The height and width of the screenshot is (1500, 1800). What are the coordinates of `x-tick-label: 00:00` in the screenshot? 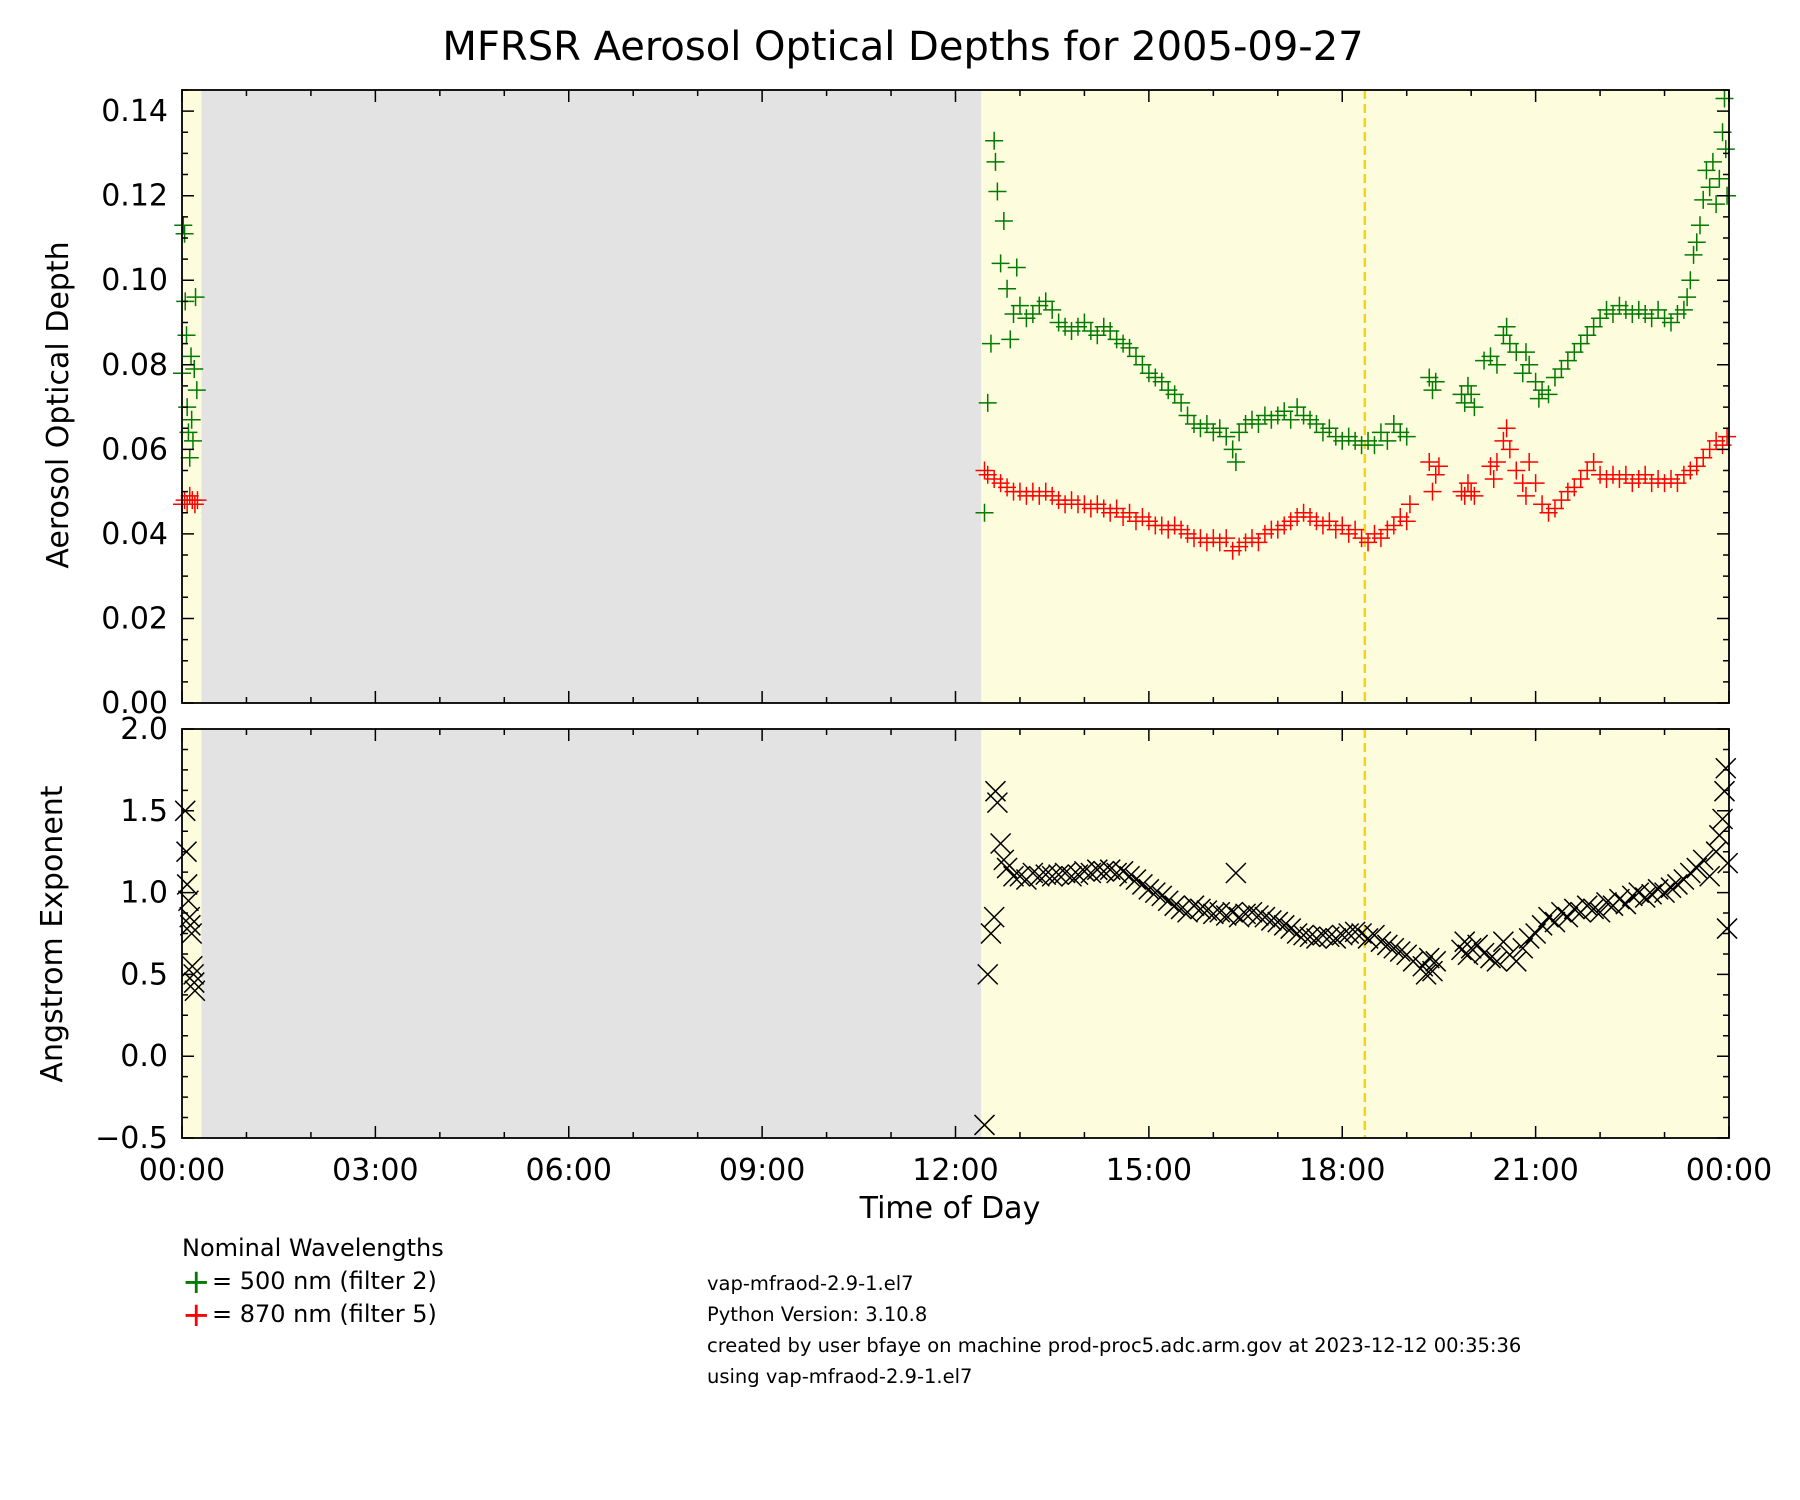 It's located at (182, 1170).